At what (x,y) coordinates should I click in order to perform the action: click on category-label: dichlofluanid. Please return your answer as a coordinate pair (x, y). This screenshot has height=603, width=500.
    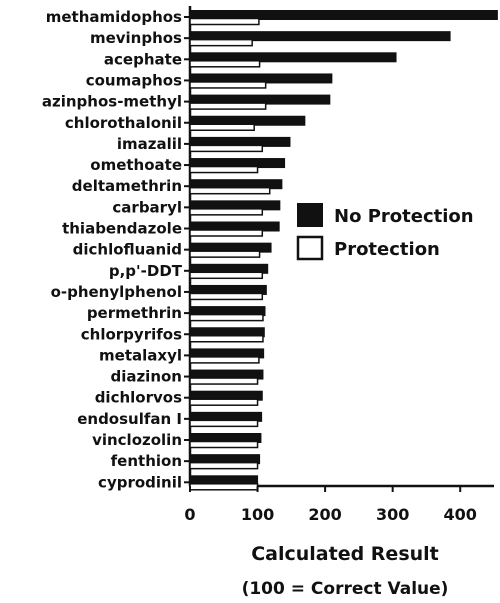
    Looking at the image, I should click on (127, 250).